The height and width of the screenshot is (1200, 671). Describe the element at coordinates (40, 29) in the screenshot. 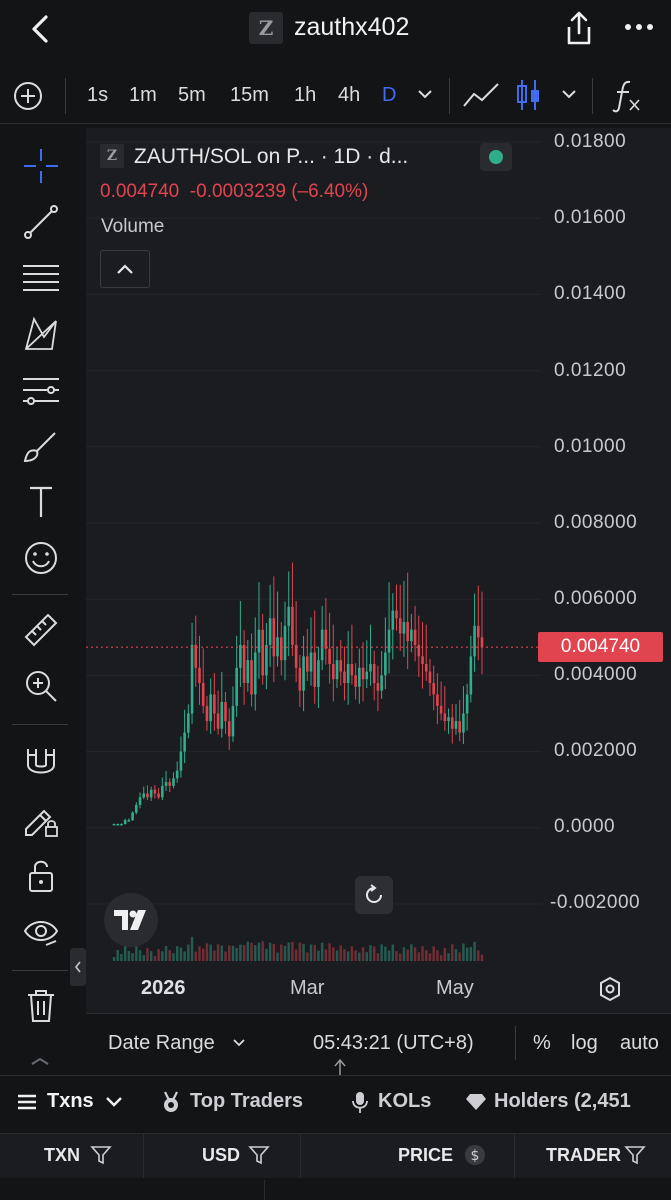

I see `back-chevron-icon` at that location.